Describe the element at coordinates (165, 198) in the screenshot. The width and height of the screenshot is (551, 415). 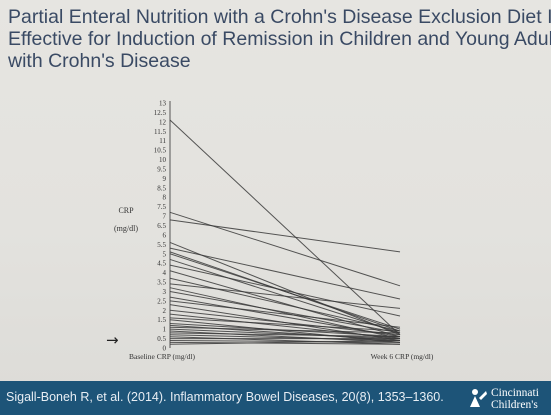
I see `y-tick-label: 8` at that location.